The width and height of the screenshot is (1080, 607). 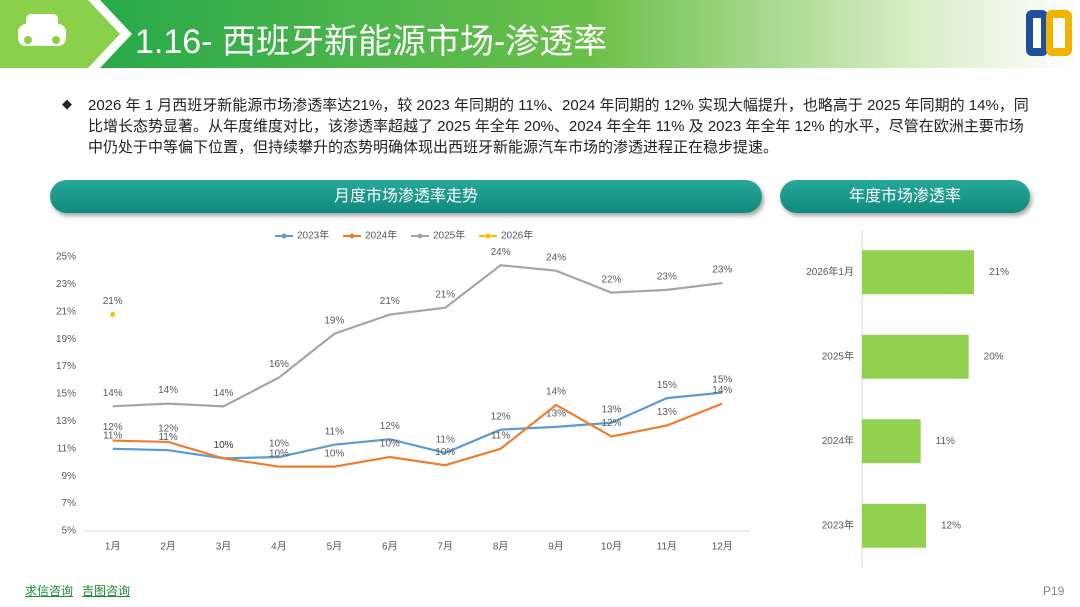 I want to click on y-tick-label: 2025年, so click(x=838, y=355).